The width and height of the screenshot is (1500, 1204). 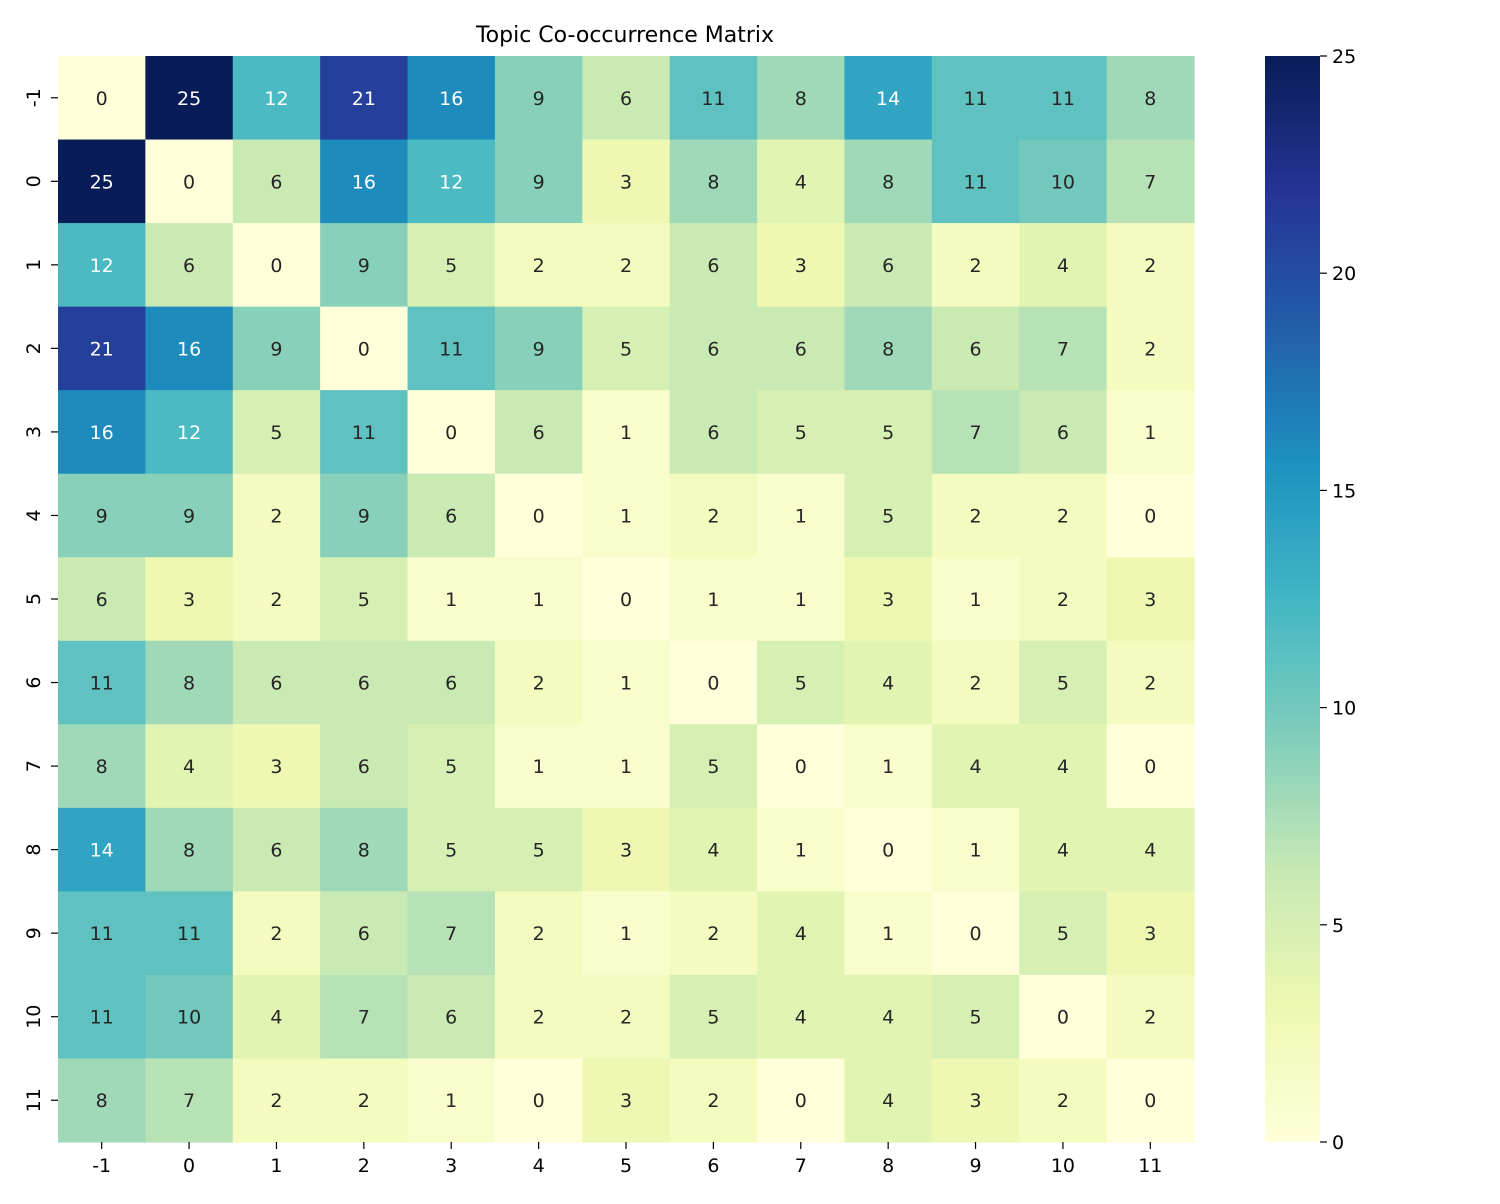 What do you see at coordinates (34, 97) in the screenshot?
I see `y-tick-label: -1` at bounding box center [34, 97].